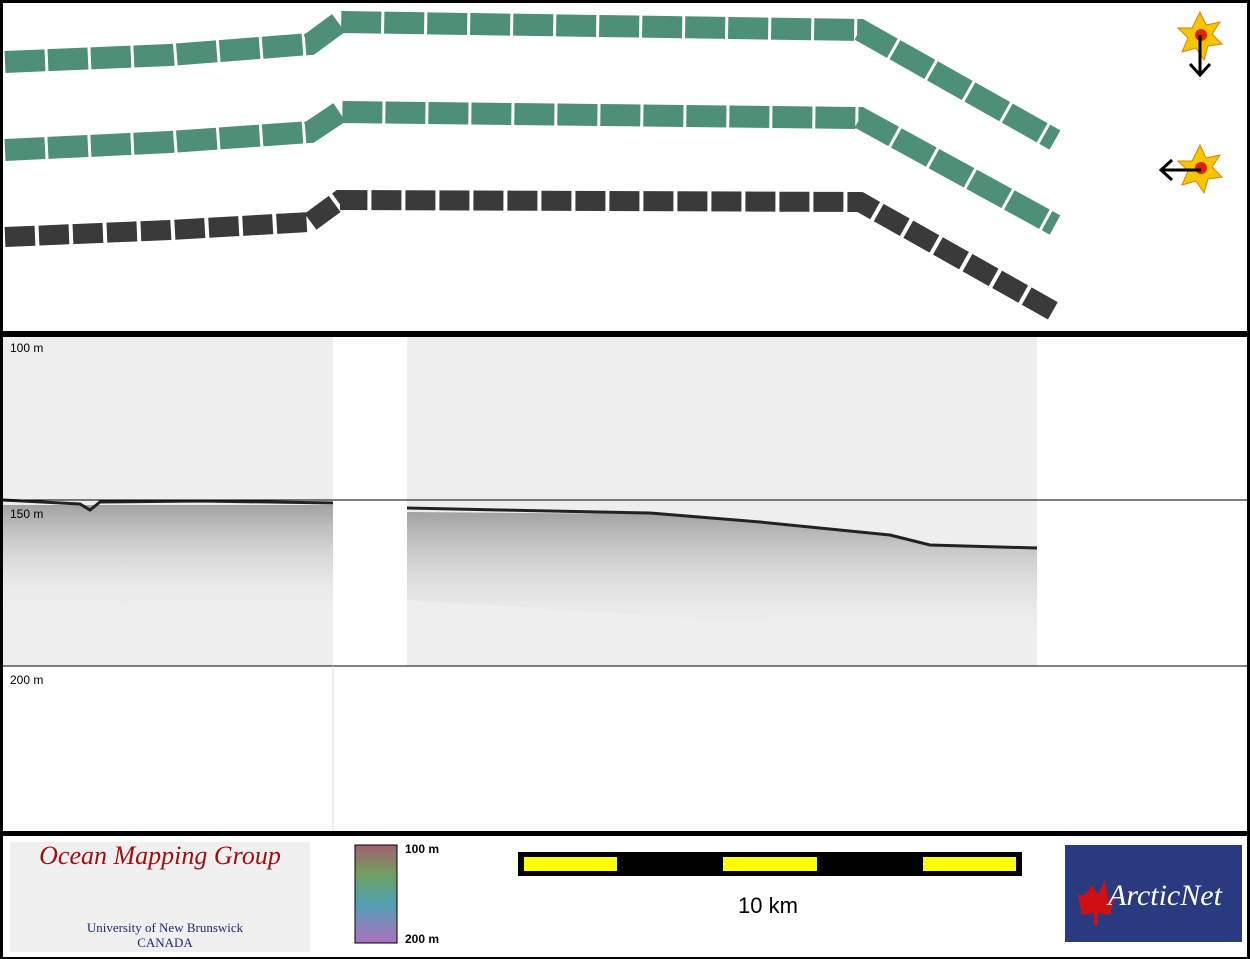  What do you see at coordinates (768, 905) in the screenshot?
I see `scale-label: 10 km` at bounding box center [768, 905].